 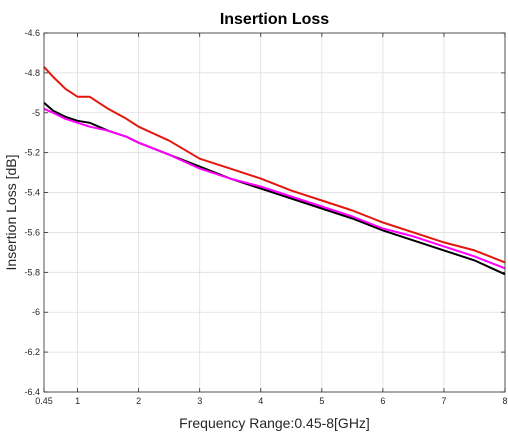 I want to click on x-axis-label: Frequency Range:0.45-8[GHz], so click(x=274, y=423).